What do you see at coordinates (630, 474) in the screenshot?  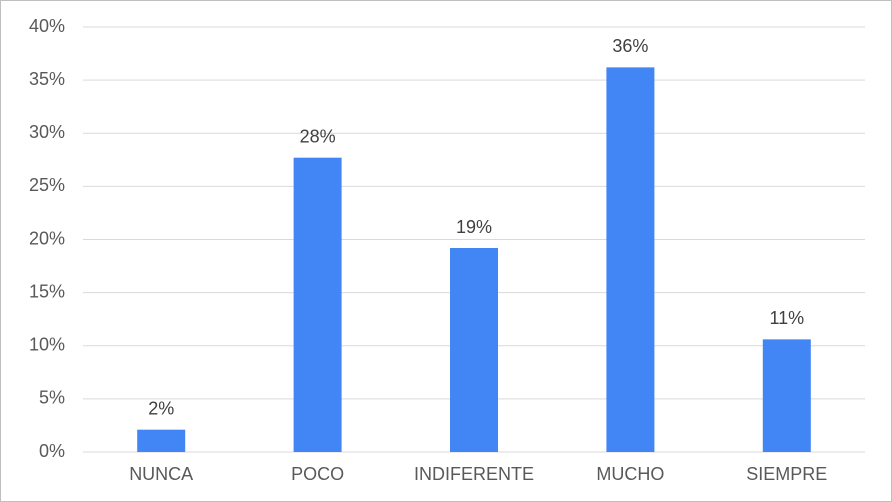 I see `x-tick-label: MUCHO` at bounding box center [630, 474].